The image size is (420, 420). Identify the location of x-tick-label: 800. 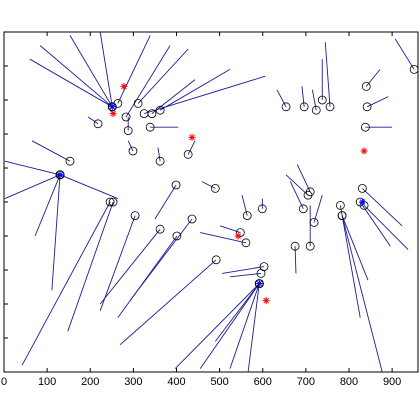
(349, 382).